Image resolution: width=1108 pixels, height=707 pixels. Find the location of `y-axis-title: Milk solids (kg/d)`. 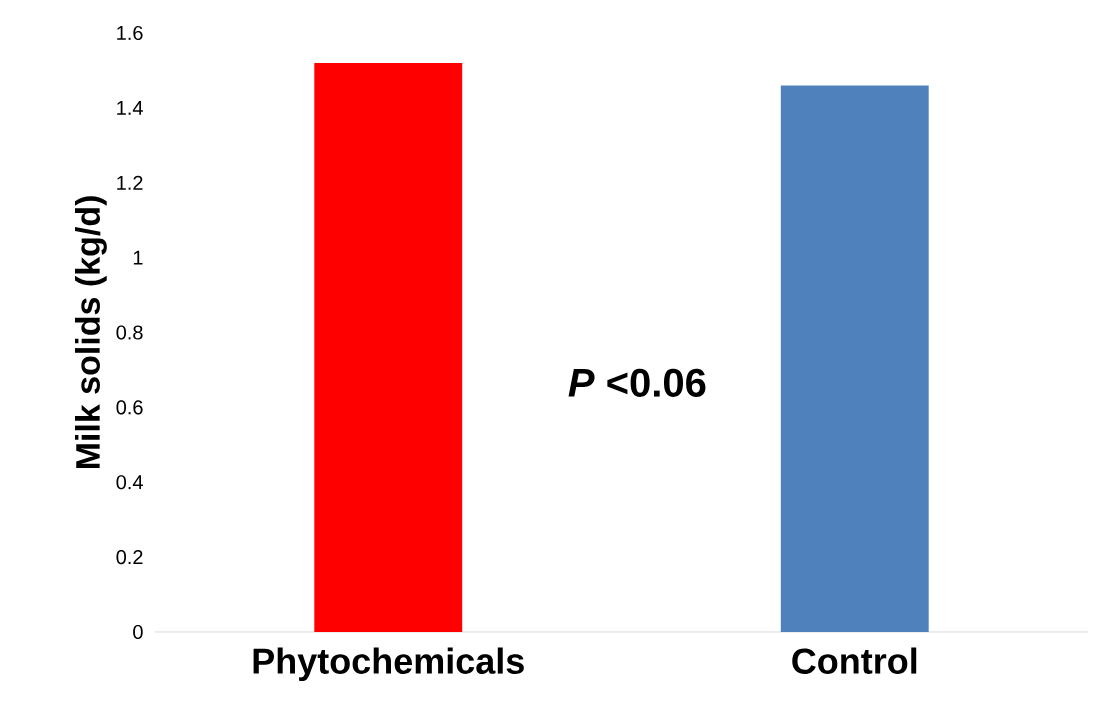

y-axis-title: Milk solids (kg/d) is located at coordinates (91, 332).